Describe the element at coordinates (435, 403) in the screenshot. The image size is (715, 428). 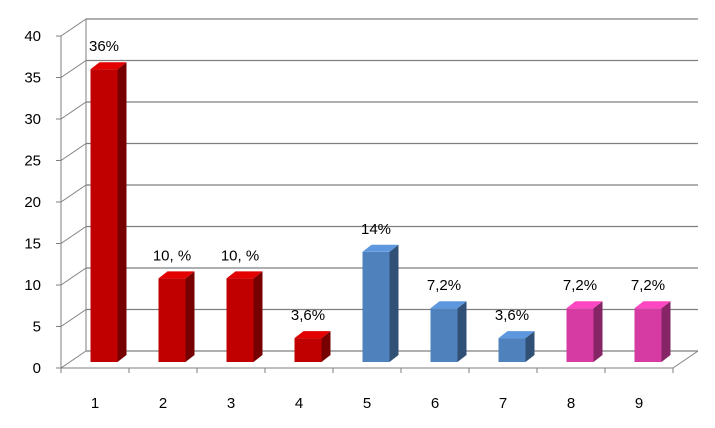
I see `x-tick-label: 6` at that location.